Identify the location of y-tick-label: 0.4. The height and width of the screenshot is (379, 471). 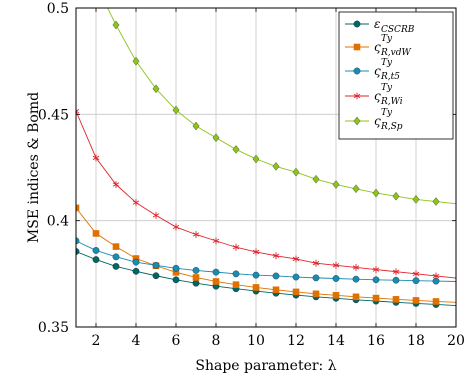
(58, 222).